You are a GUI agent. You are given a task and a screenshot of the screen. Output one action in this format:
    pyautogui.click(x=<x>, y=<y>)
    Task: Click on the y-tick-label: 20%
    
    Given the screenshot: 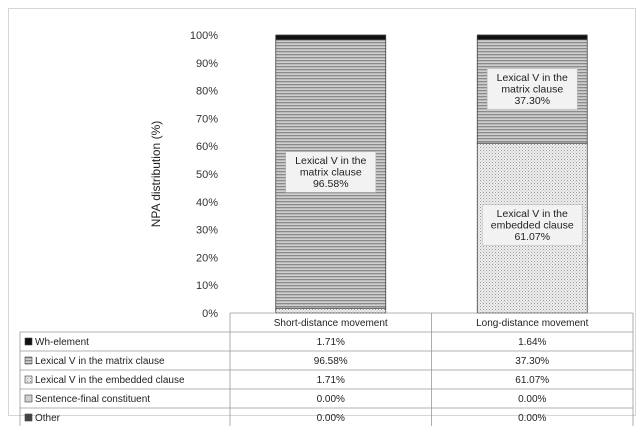 What is the action you would take?
    pyautogui.click(x=207, y=258)
    